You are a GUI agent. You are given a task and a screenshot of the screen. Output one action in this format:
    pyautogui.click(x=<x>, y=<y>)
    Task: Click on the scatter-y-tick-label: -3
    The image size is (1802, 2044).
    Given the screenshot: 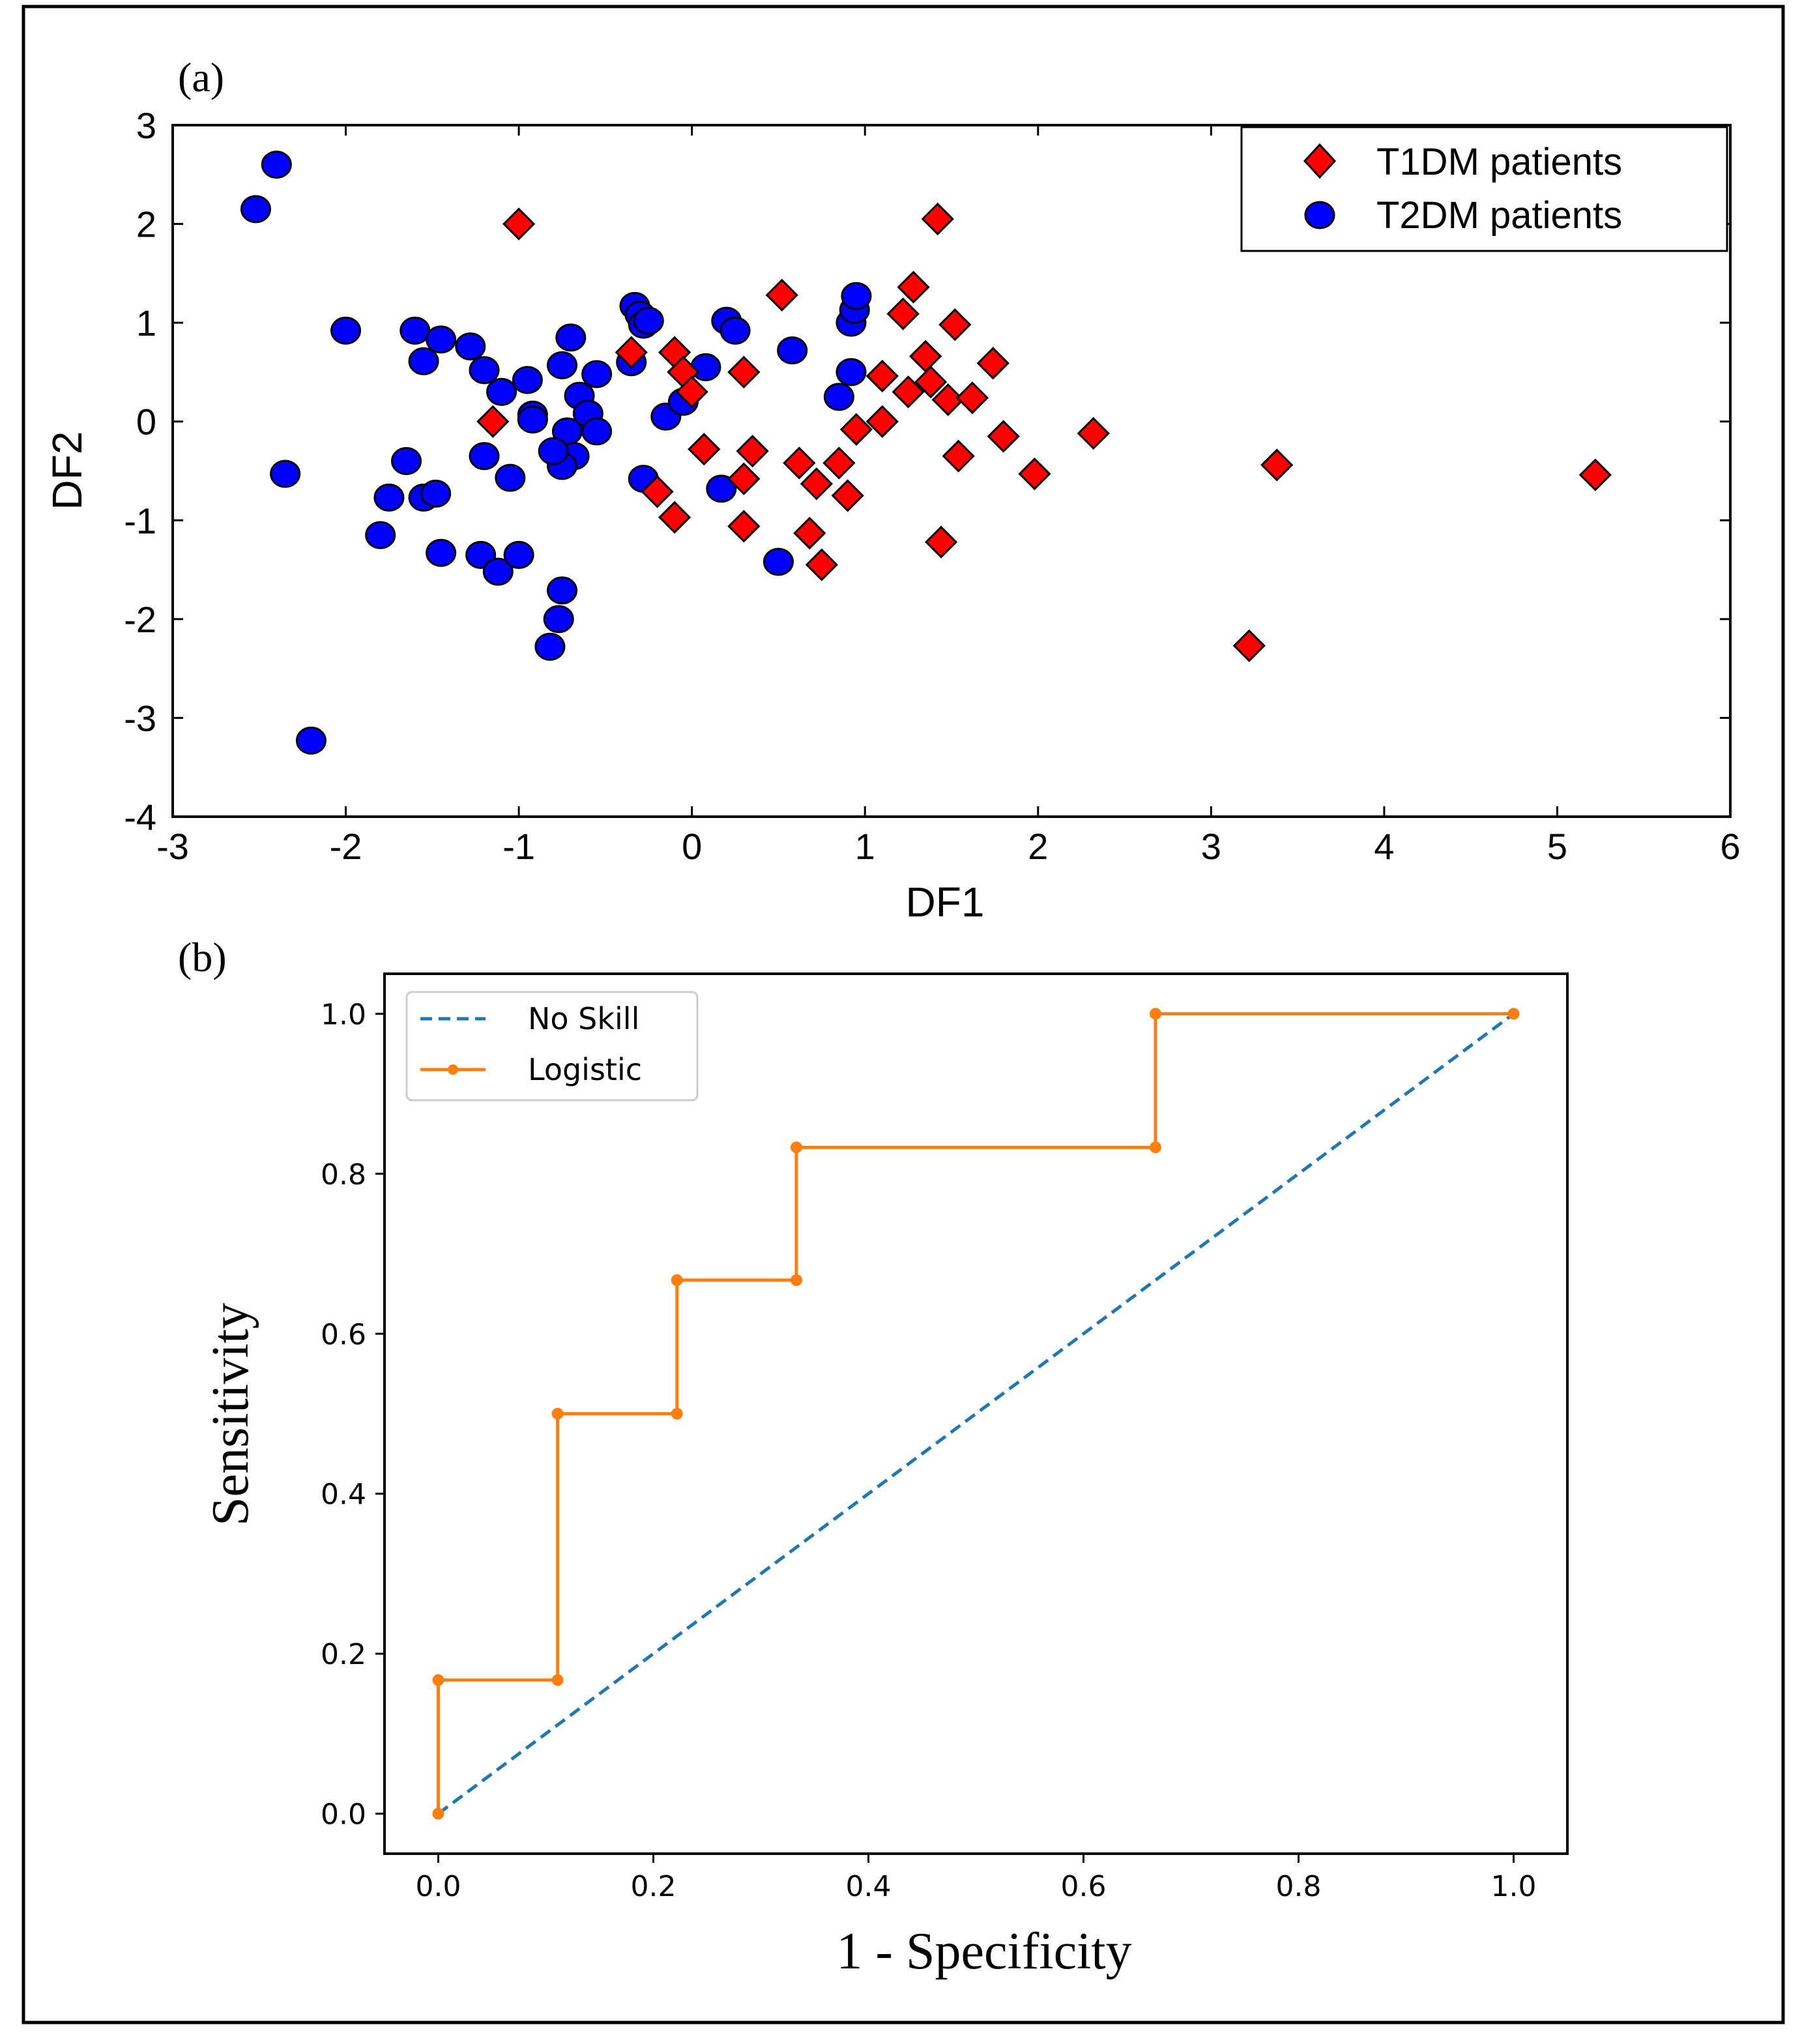 What is the action you would take?
    pyautogui.click(x=140, y=717)
    